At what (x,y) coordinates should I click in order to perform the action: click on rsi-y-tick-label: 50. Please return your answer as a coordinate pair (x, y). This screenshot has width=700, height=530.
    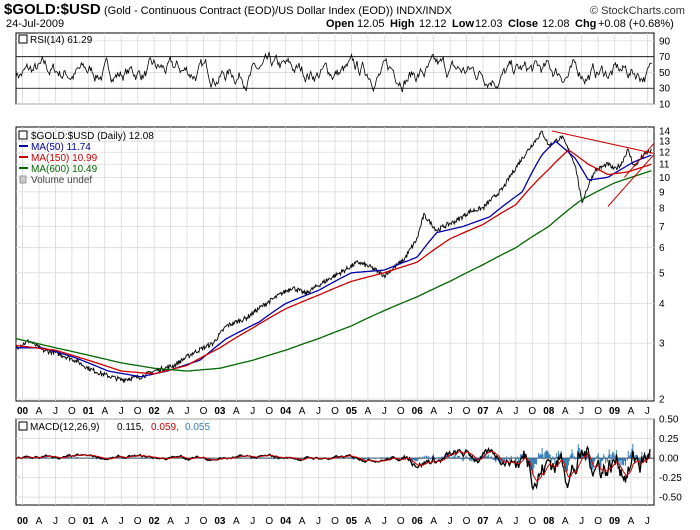
    Looking at the image, I should click on (665, 73).